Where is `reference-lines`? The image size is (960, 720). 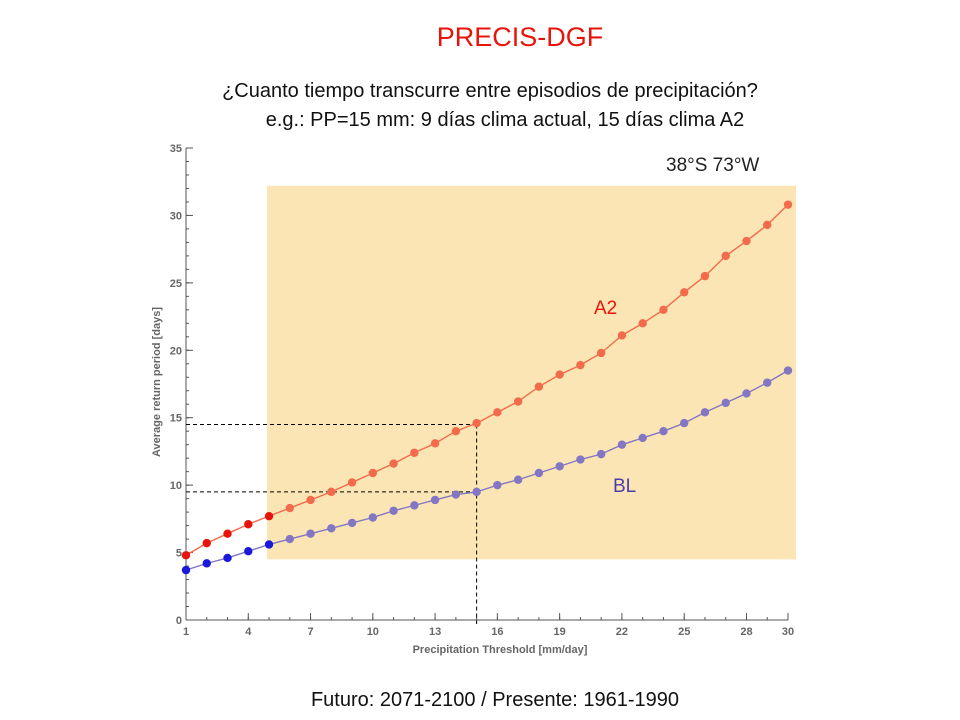
reference-lines is located at coordinates (332, 523).